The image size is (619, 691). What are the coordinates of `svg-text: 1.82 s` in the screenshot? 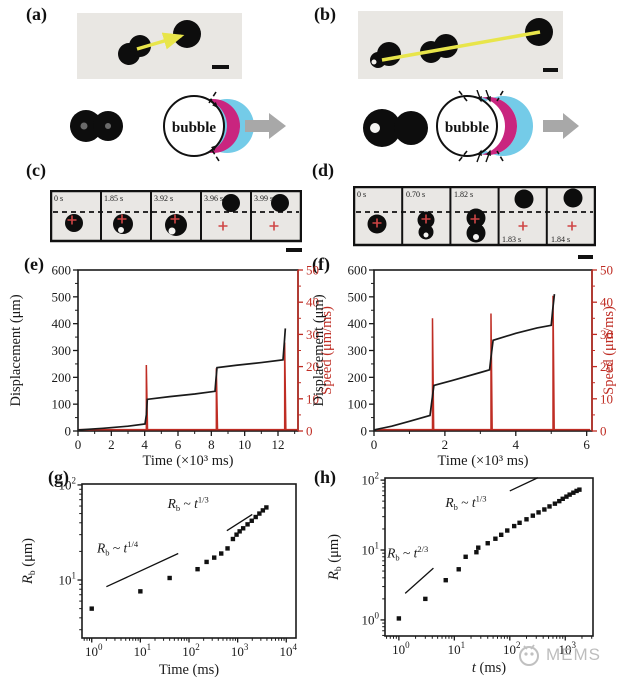 It's located at (463, 194).